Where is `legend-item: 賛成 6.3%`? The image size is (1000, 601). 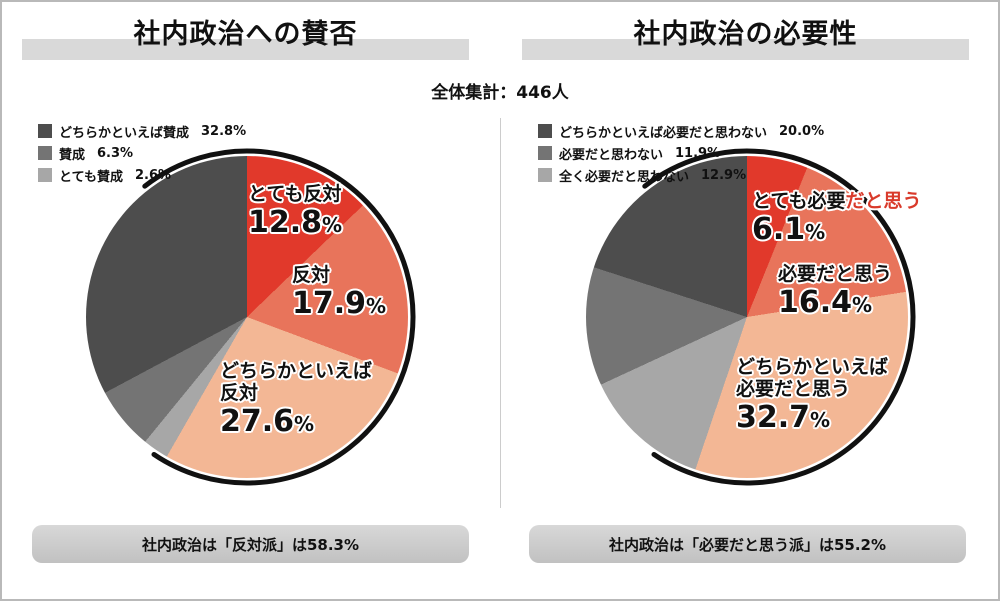
legend-item: 賛成 6.3% is located at coordinates (142, 153).